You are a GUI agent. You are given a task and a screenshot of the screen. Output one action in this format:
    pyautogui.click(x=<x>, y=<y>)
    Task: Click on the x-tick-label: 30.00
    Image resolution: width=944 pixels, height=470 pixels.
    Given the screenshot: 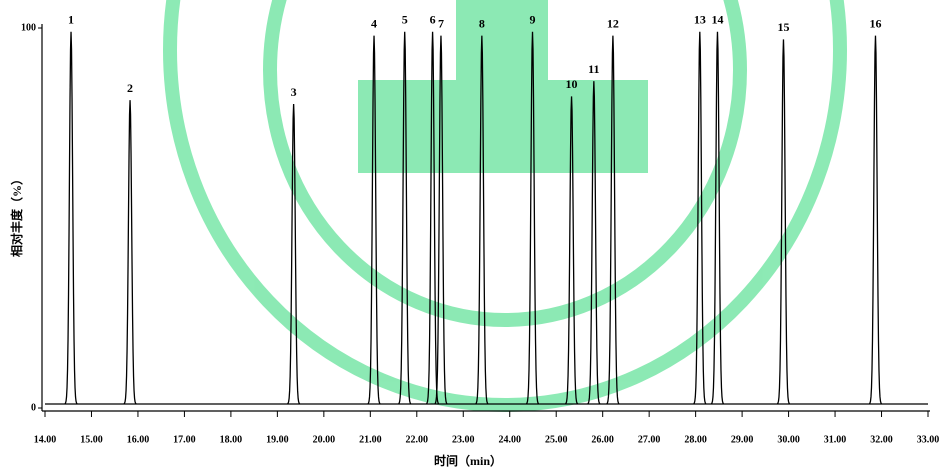 What is the action you would take?
    pyautogui.click(x=788, y=439)
    